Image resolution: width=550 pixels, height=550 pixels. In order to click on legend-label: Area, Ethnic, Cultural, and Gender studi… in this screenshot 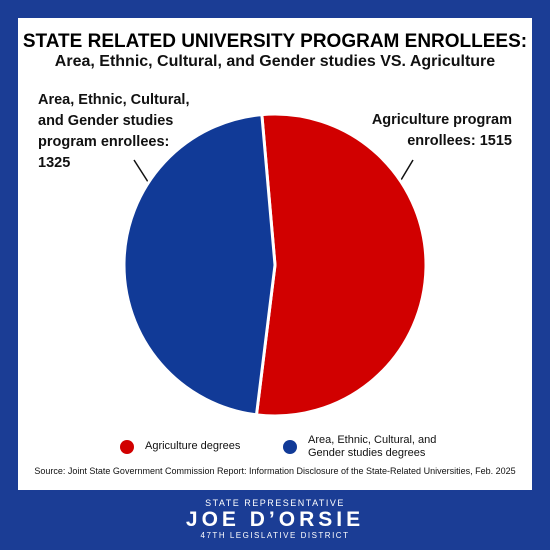, I will do `click(372, 446)`.